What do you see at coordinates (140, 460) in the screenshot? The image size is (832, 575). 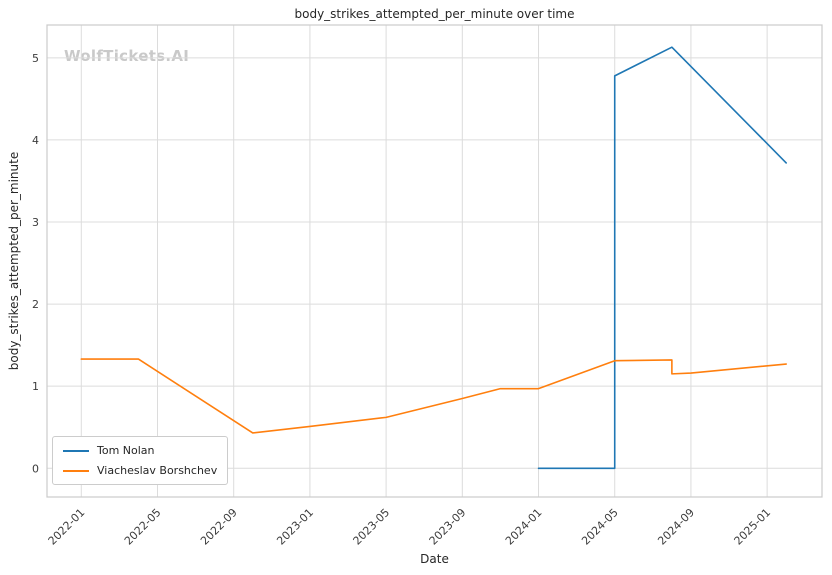 I see `chart-legend: Tom Nolan Viacheslav Borshchev` at bounding box center [140, 460].